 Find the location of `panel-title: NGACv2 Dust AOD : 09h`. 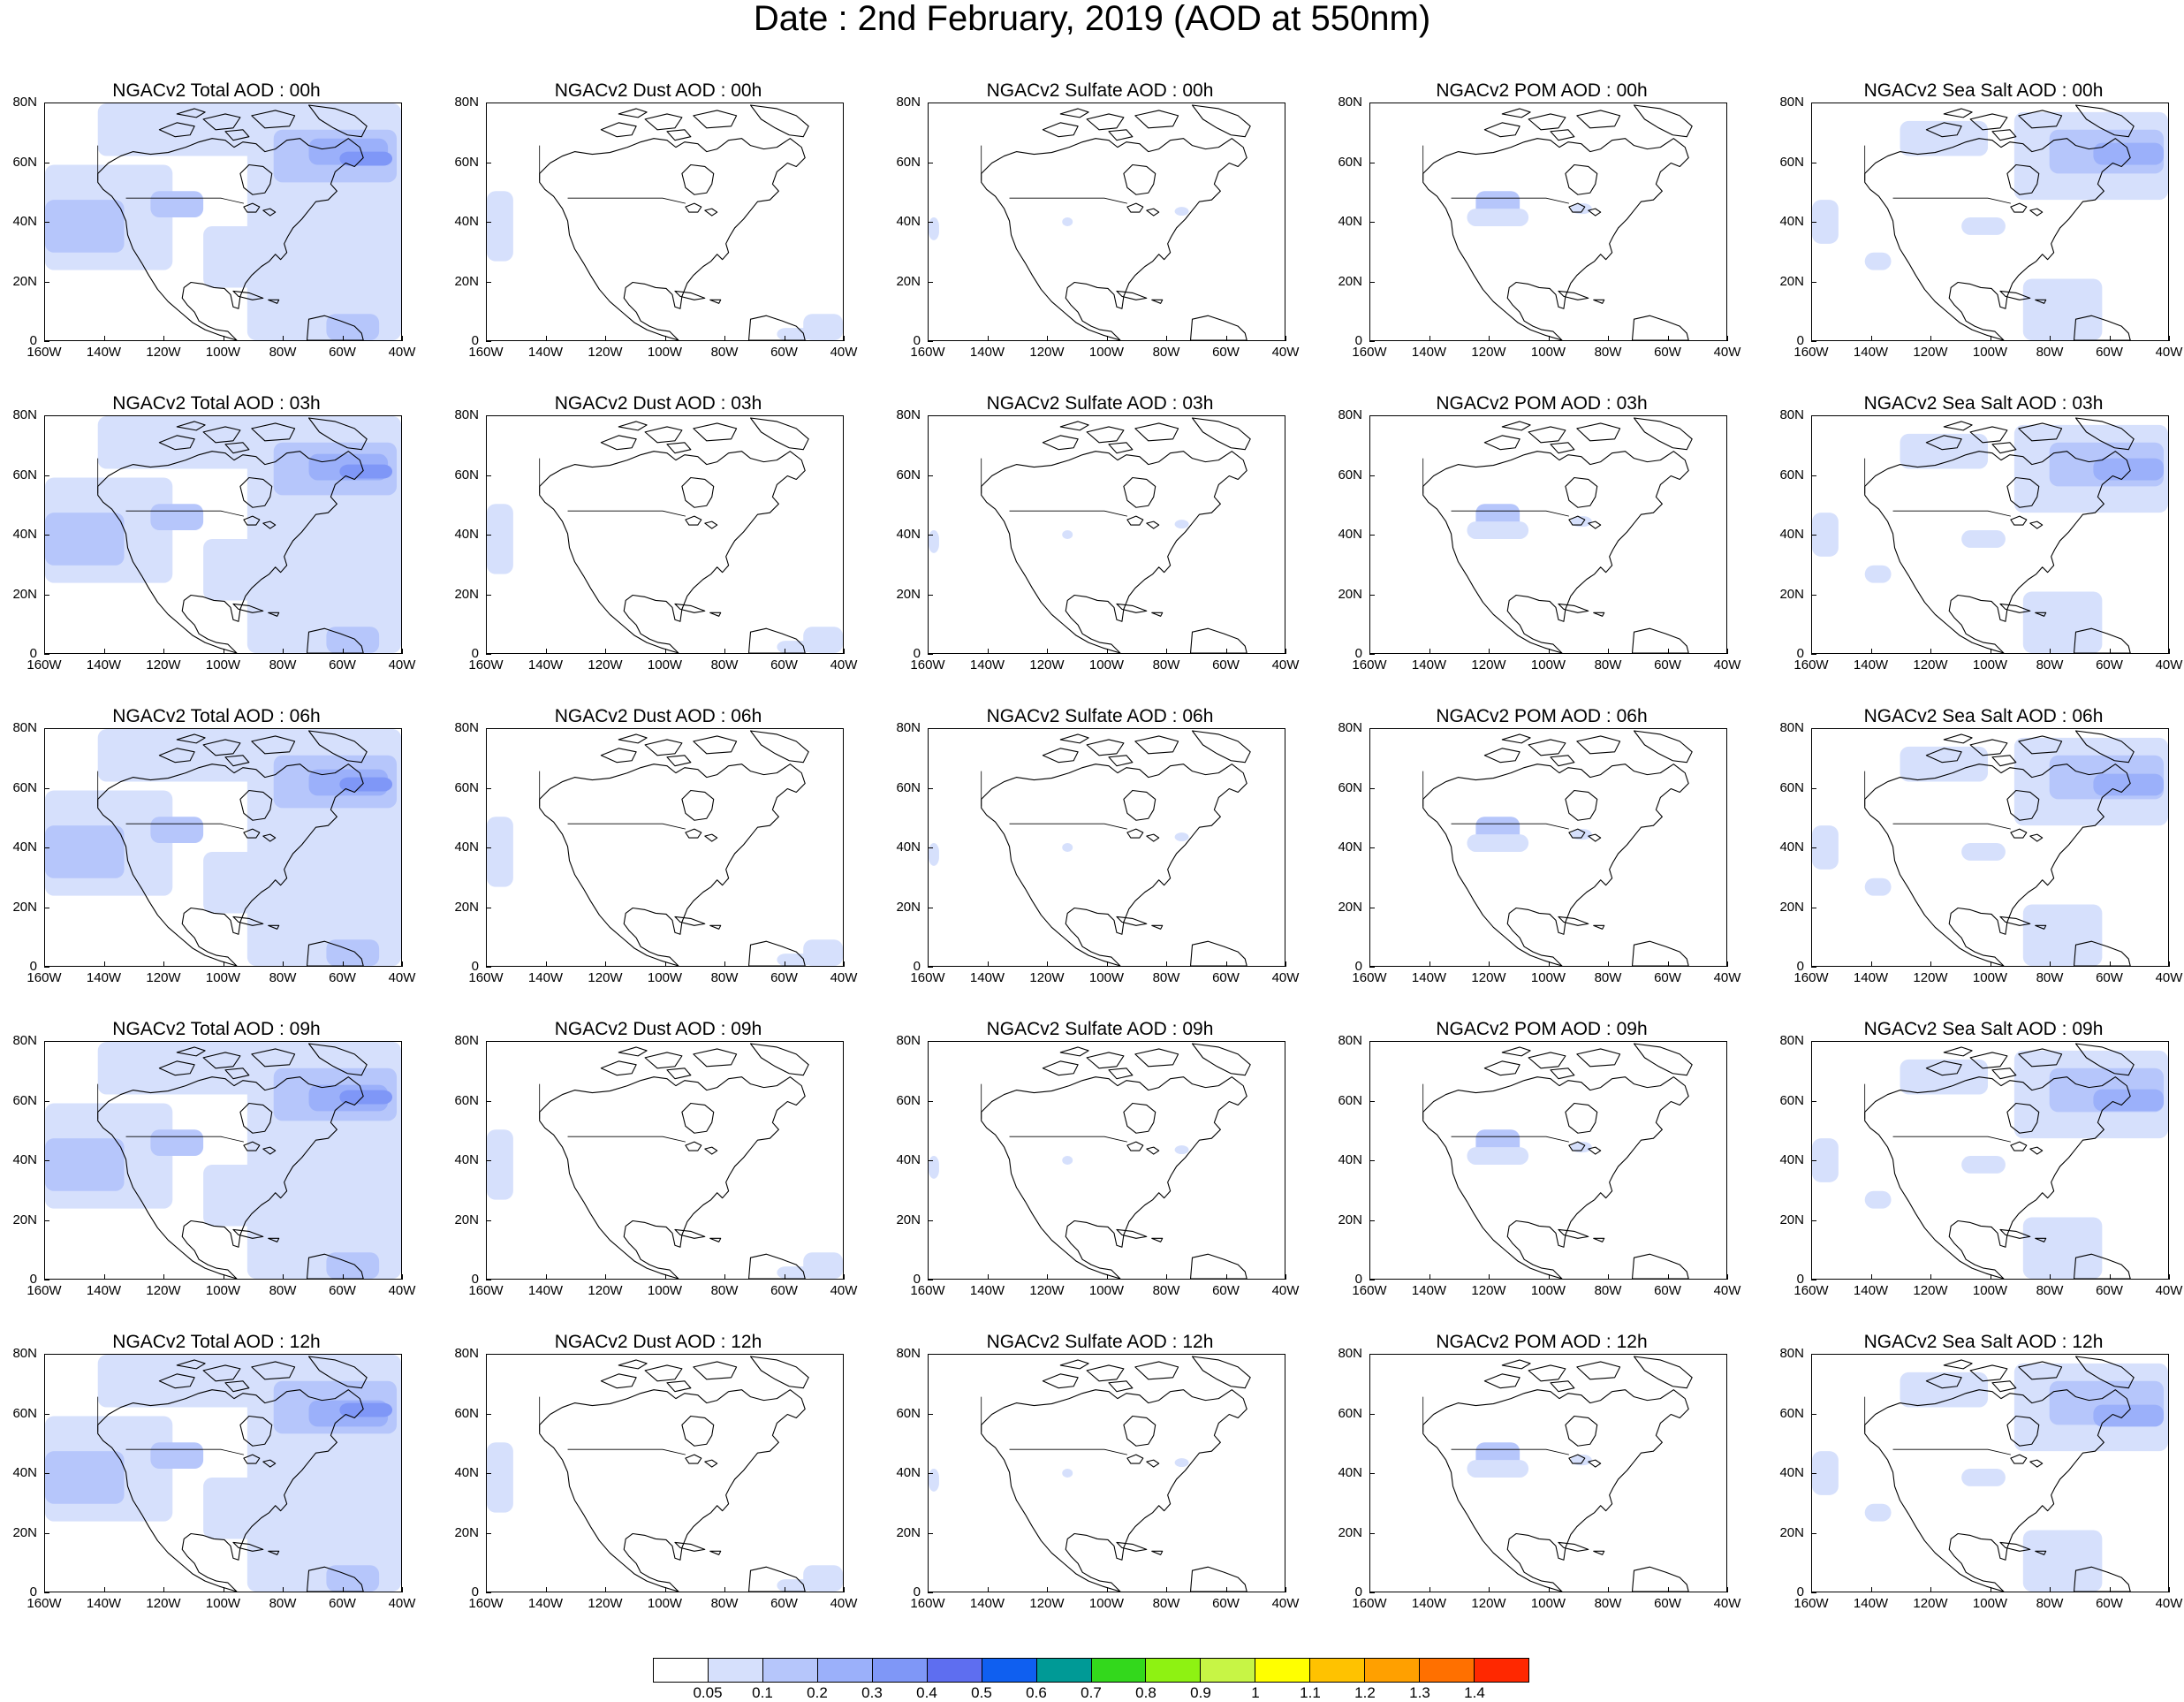

panel-title: NGACv2 Dust AOD : 09h is located at coordinates (658, 1029).